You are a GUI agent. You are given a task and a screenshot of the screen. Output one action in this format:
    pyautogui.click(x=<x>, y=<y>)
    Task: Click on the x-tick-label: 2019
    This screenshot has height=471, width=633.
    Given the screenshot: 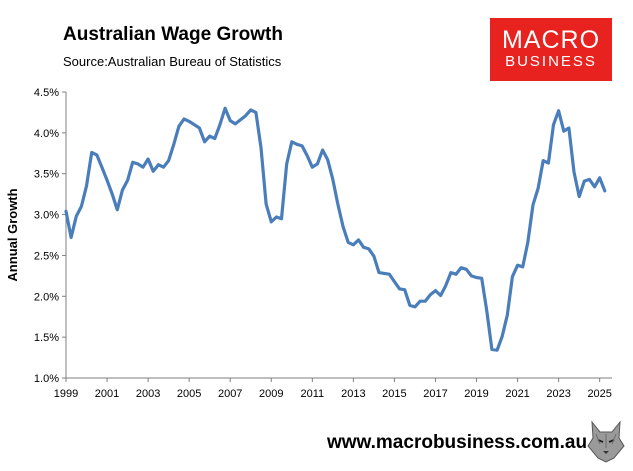 What is the action you would take?
    pyautogui.click(x=476, y=394)
    